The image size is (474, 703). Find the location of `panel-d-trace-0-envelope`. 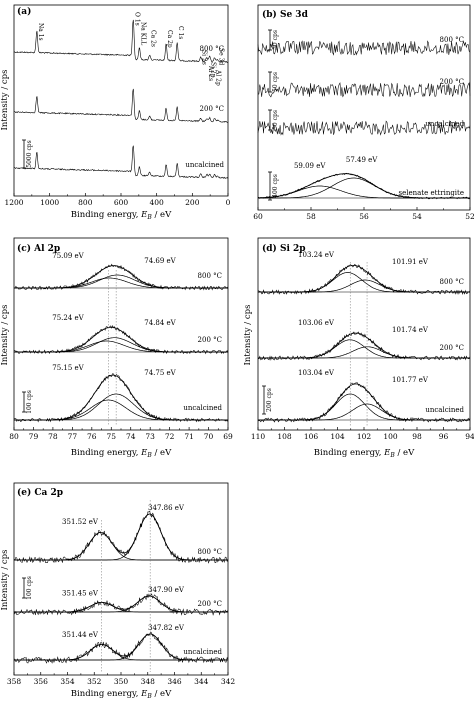

panel-d-trace-0-envelope is located at coordinates (364, 278).